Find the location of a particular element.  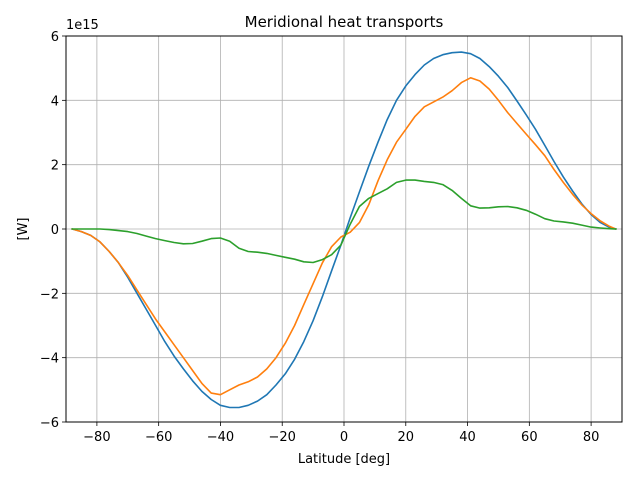

y-axis-label: [W] is located at coordinates (23, 229).